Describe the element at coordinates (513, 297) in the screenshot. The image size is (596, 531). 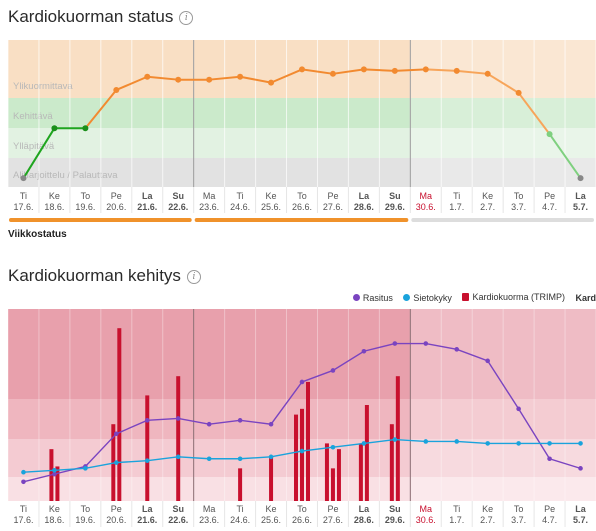
I see `legend-kardiokuorma: Kardiokuorma (TRIMP)` at that location.